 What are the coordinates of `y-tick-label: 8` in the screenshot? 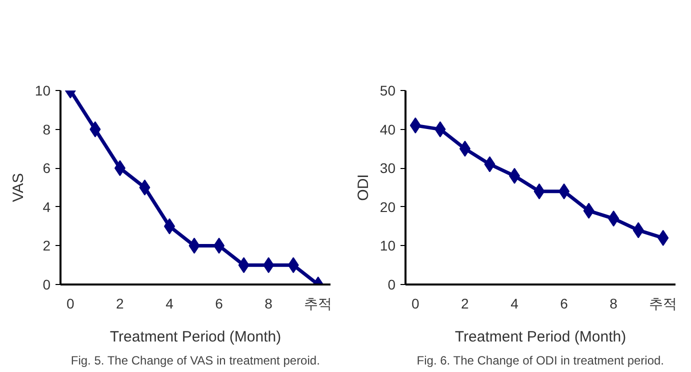 It's located at (46, 129).